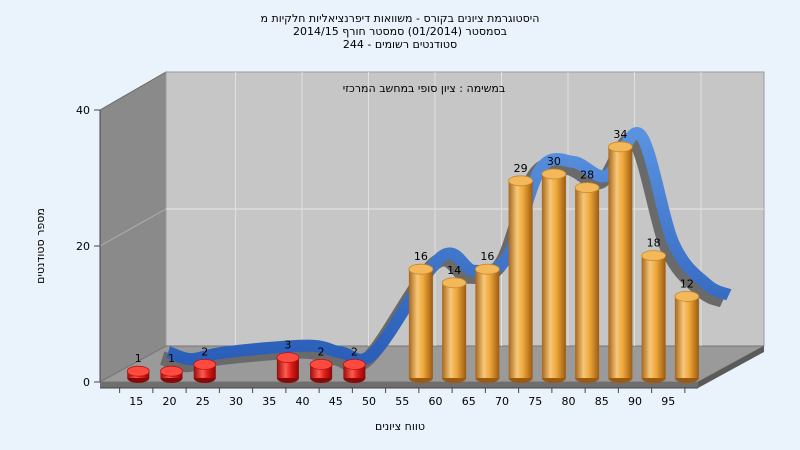 This screenshot has width=800, height=450. I want to click on bar: 14, so click(454, 323).